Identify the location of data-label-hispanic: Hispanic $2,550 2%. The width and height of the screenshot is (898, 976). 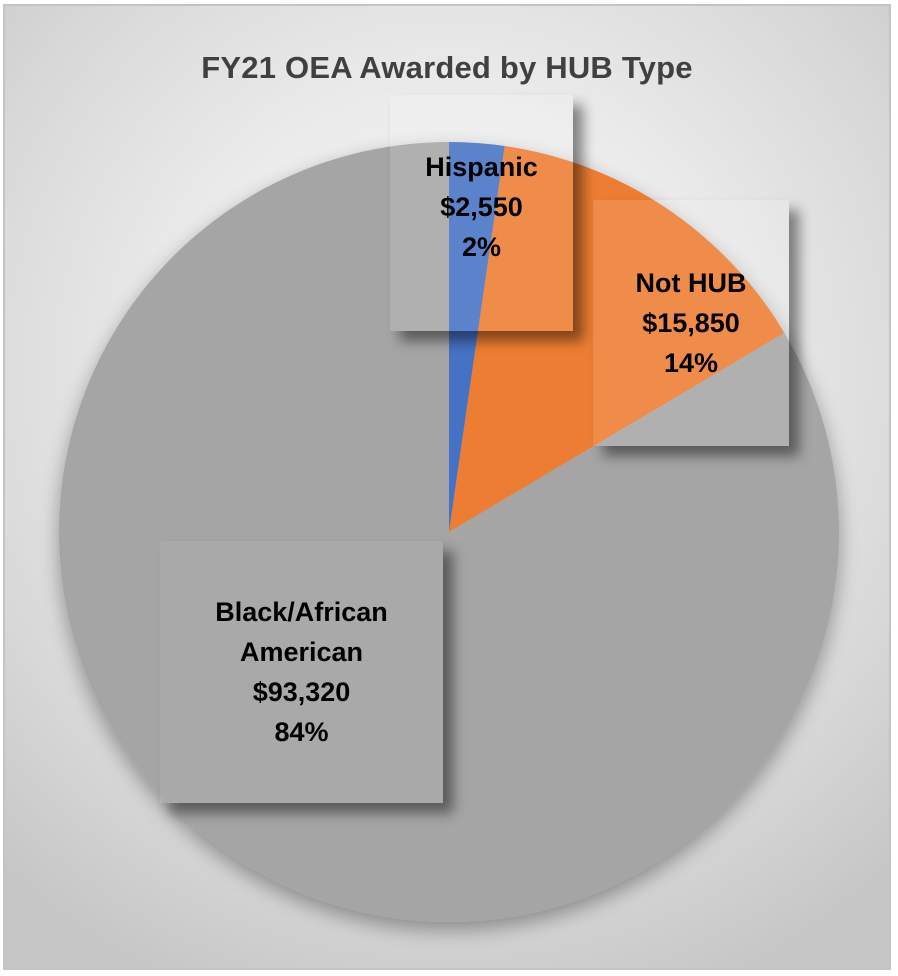
(481, 213).